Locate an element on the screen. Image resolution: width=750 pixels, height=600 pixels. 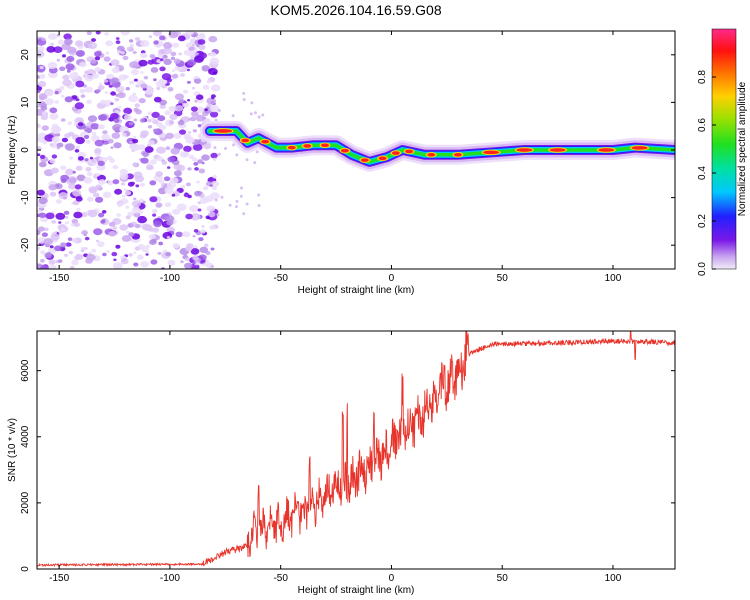
spectrogram-x-tick-label: 100 is located at coordinates (613, 278).